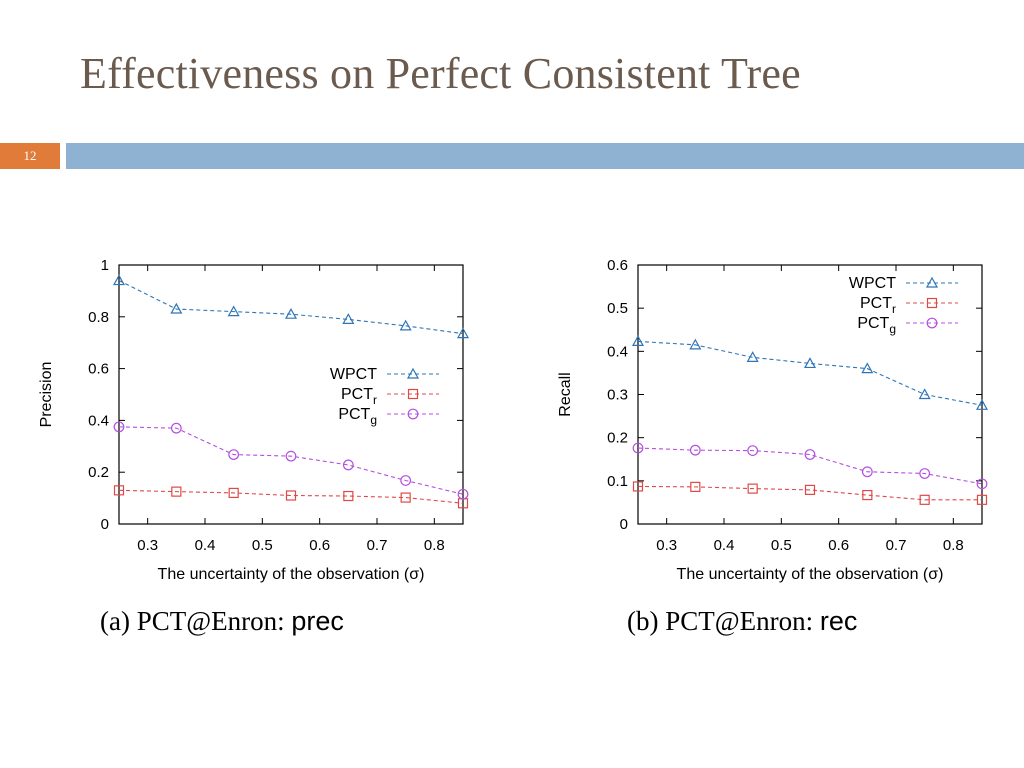  What do you see at coordinates (291, 394) in the screenshot?
I see `c0-plot-frame` at bounding box center [291, 394].